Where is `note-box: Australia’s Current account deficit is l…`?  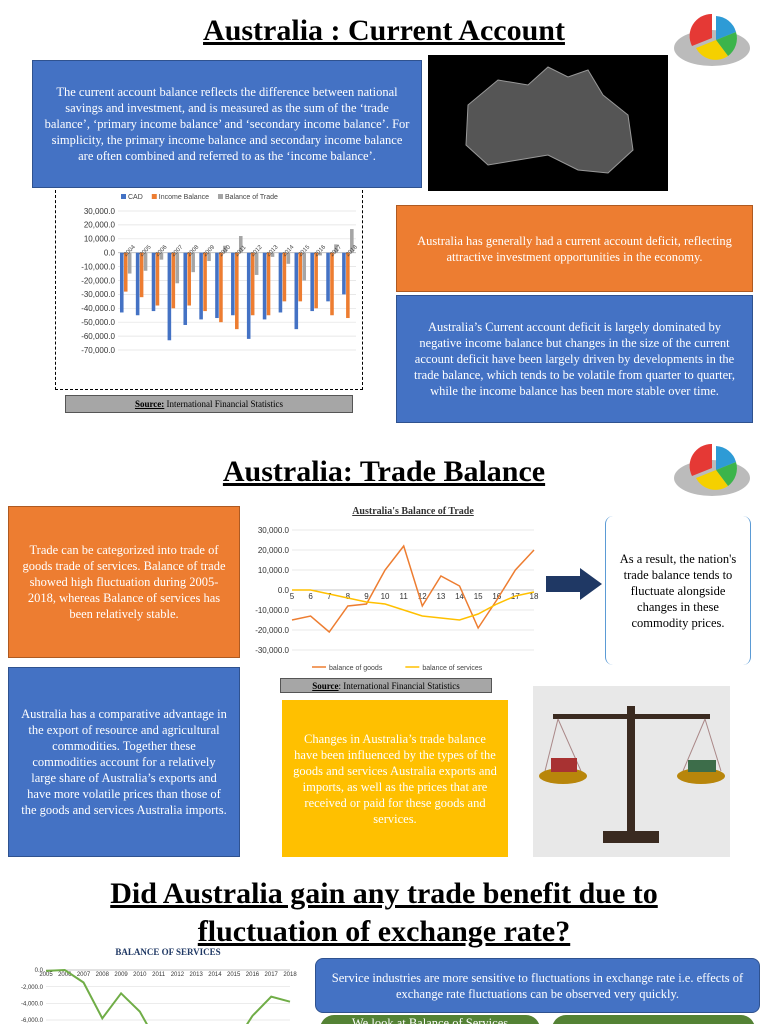 note-box: Australia’s Current account deficit is l… is located at coordinates (574, 359).